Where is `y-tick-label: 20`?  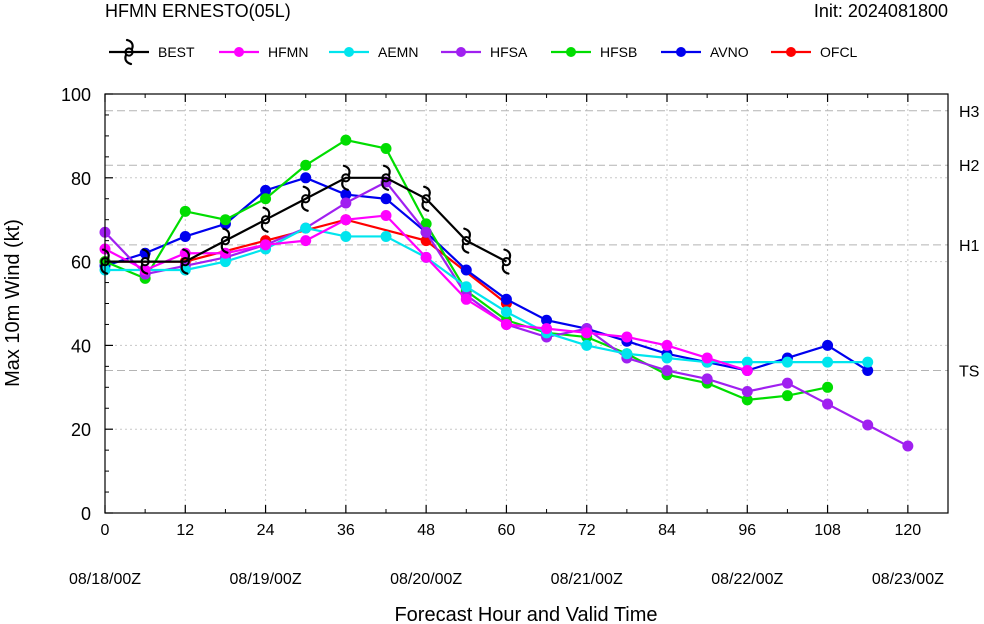
y-tick-label: 20 is located at coordinates (81, 430).